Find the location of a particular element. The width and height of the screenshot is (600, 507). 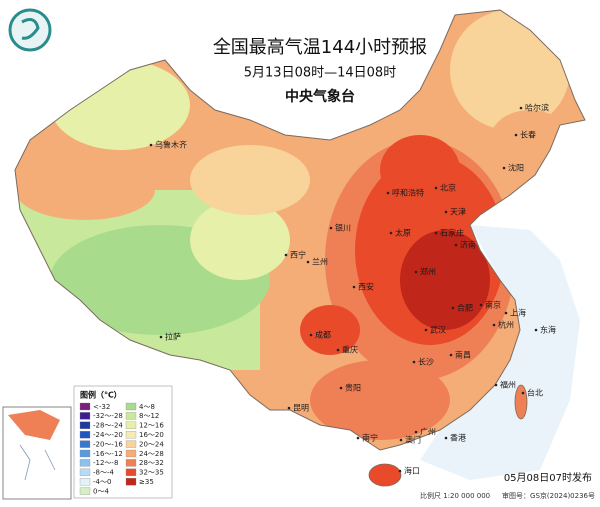

city-label: 天津 is located at coordinates (458, 212).